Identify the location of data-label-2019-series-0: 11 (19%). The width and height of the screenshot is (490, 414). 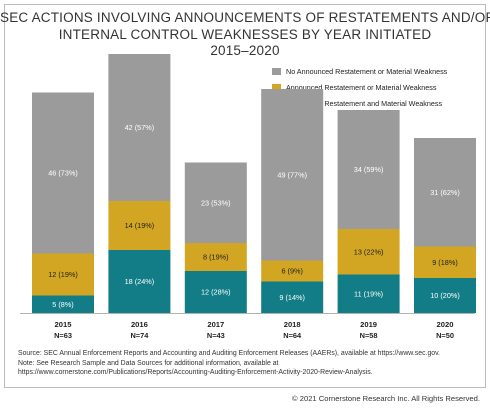
(368, 293).